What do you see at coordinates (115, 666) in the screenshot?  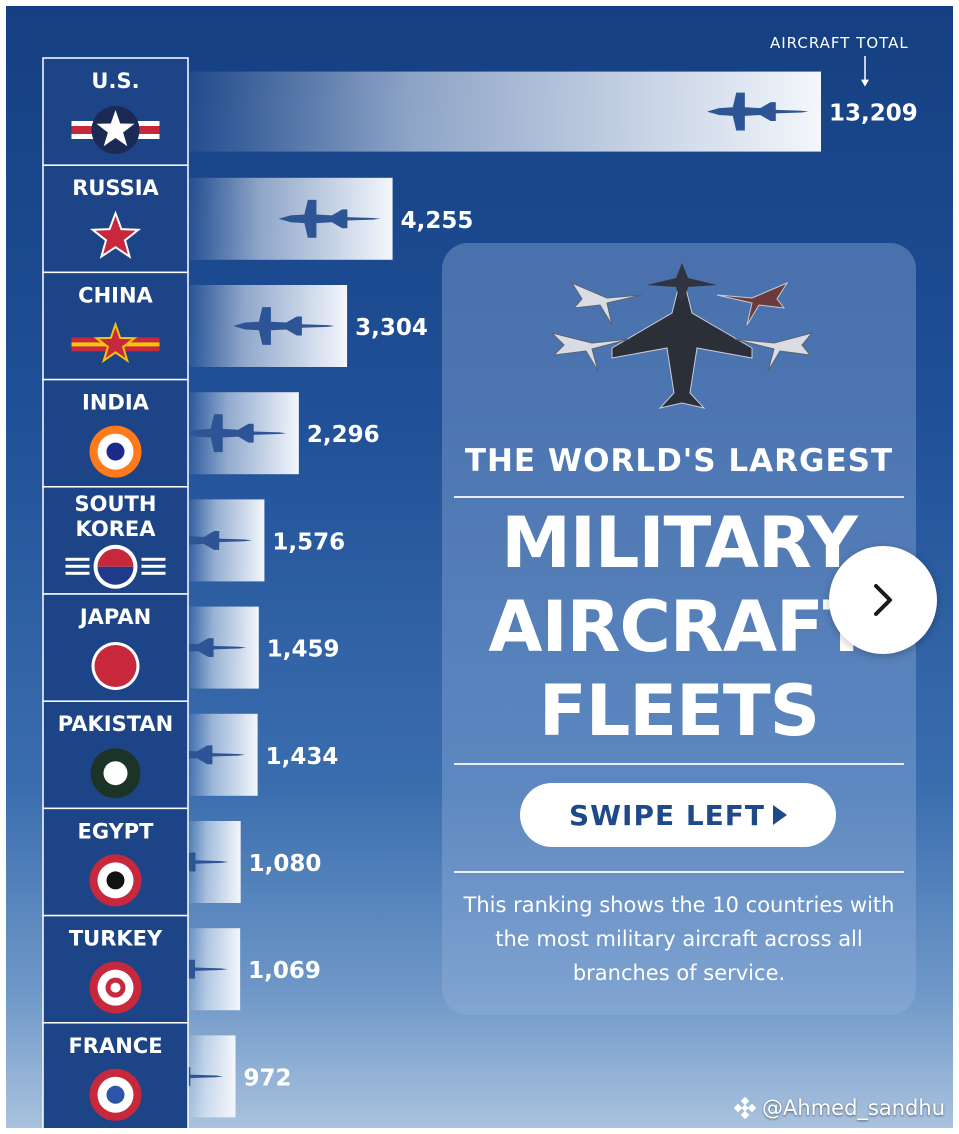 I see `japan-roundel-icon` at bounding box center [115, 666].